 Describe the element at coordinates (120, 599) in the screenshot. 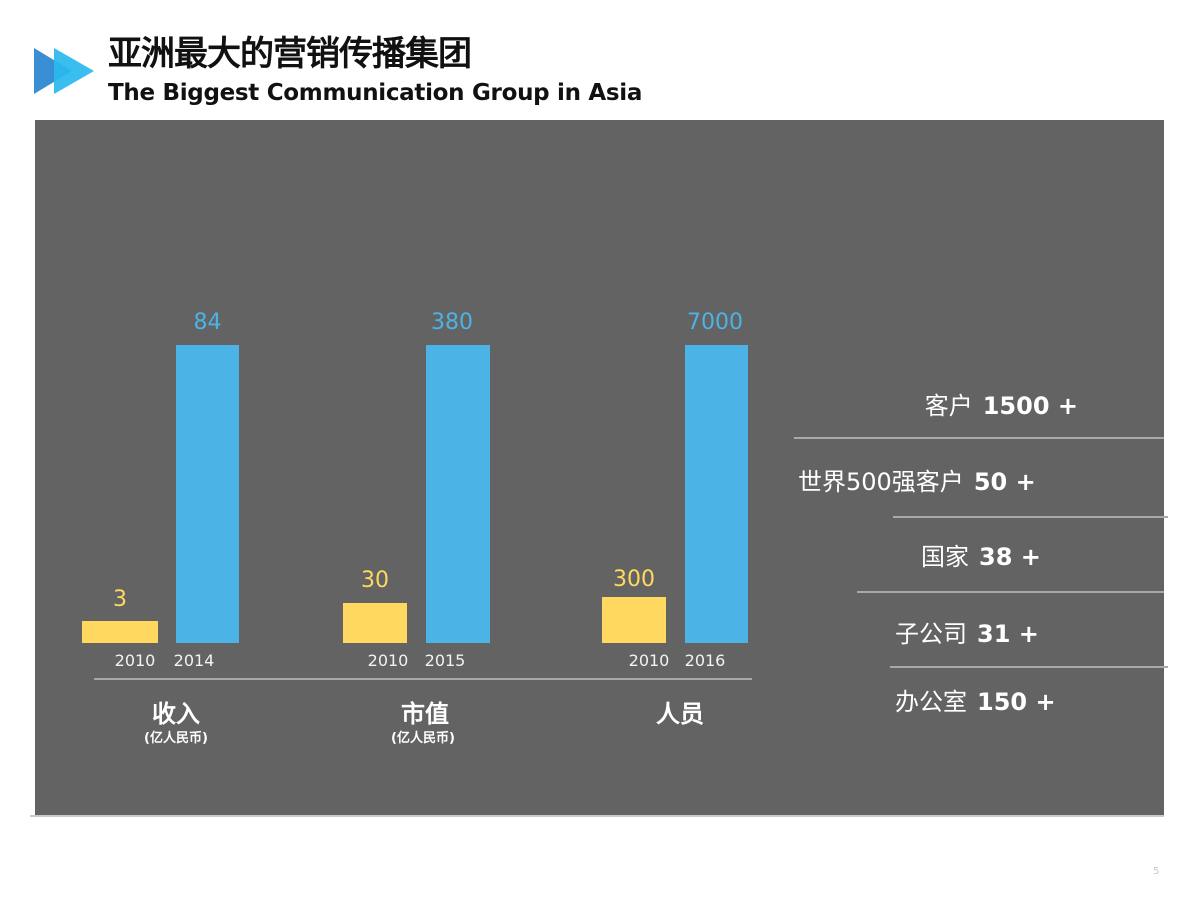

I see `bar-value-label: 3` at that location.